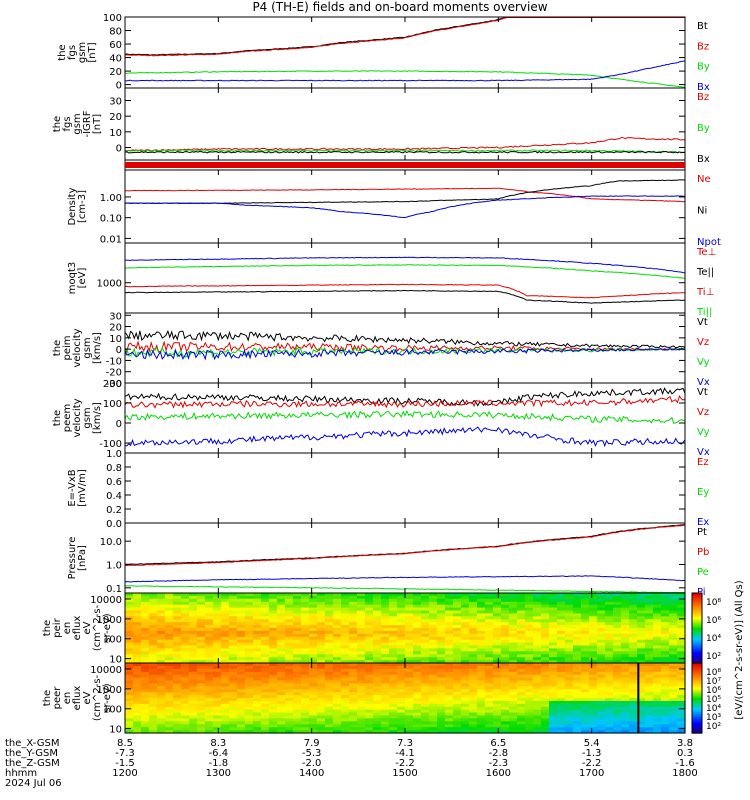  What do you see at coordinates (115, 72) in the screenshot?
I see `y-tick-label: 20` at bounding box center [115, 72].